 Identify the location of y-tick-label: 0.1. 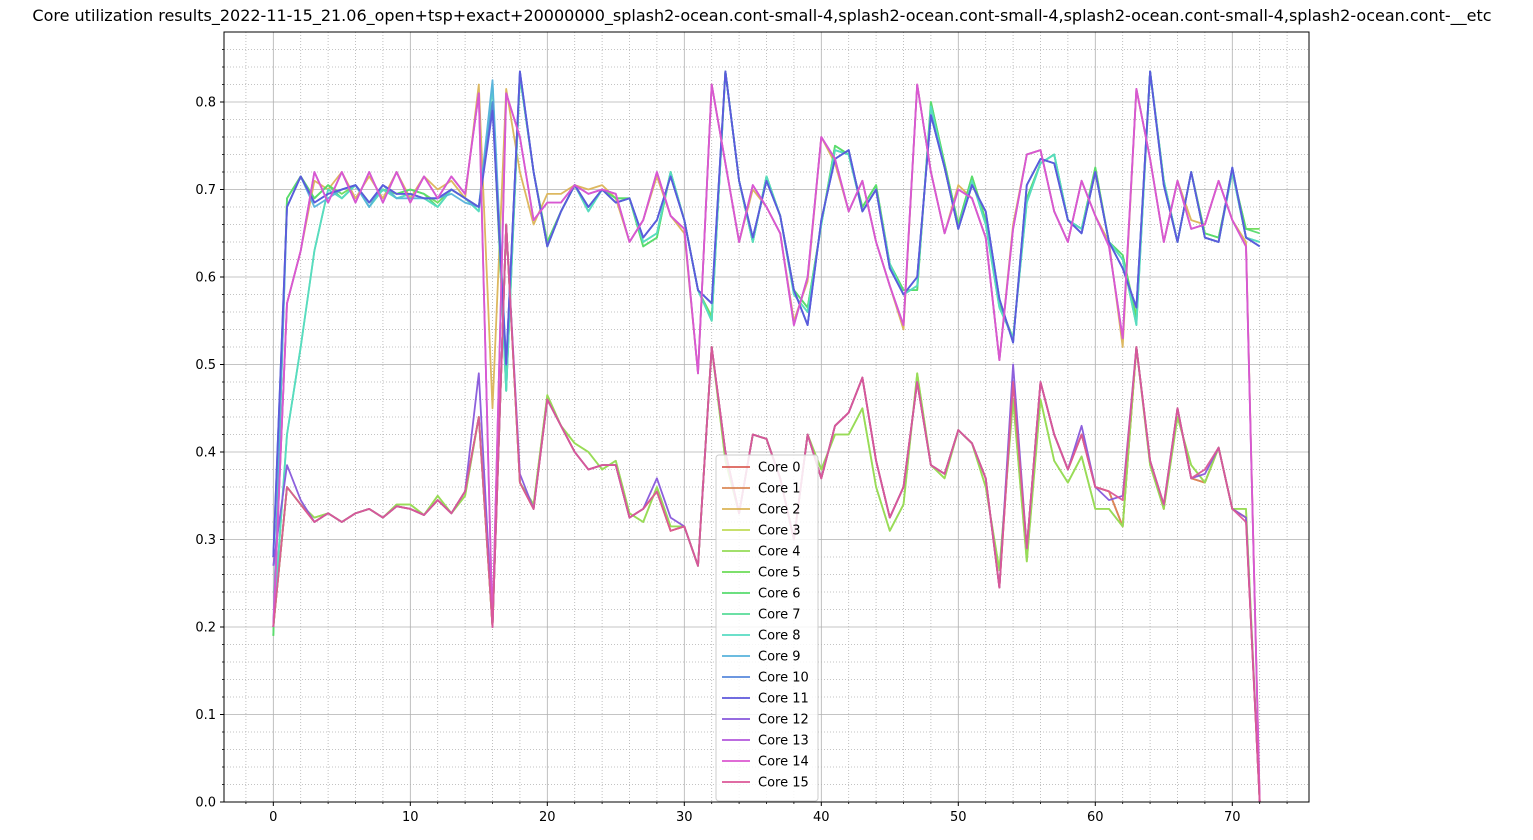
(205, 715).